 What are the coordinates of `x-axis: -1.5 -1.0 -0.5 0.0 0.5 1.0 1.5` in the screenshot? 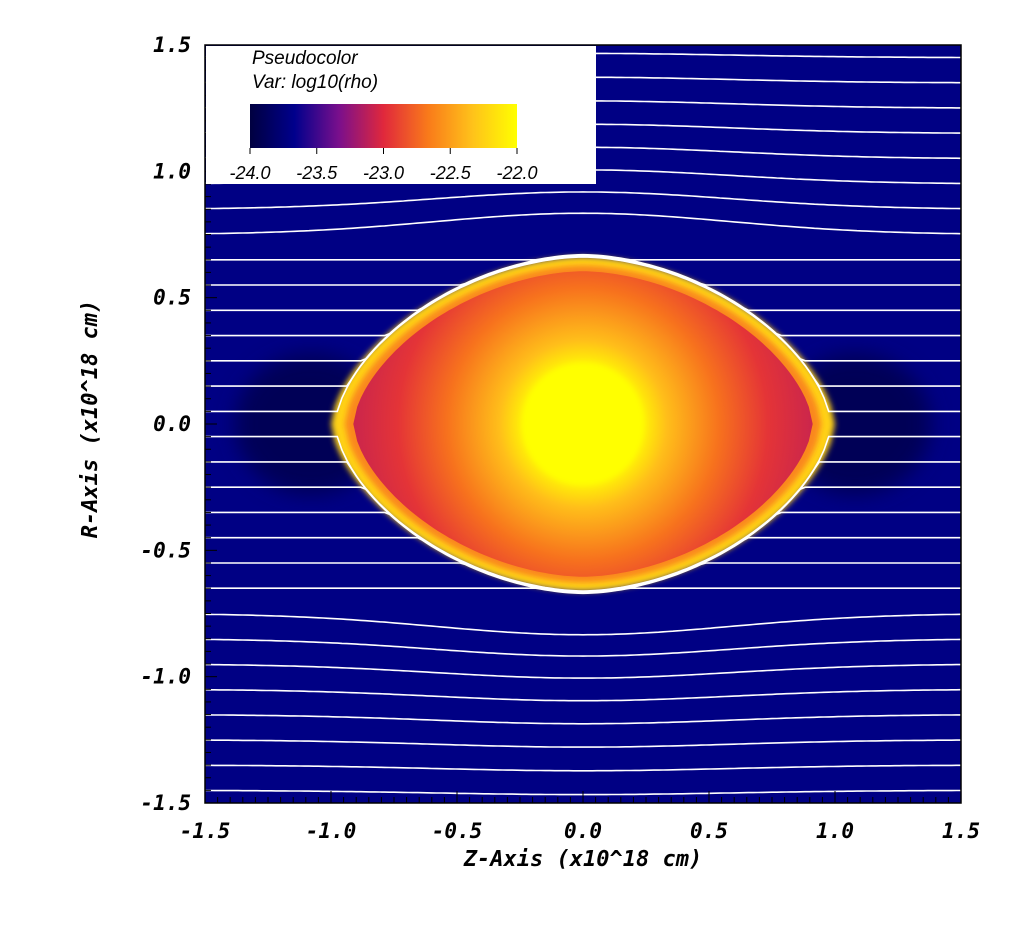 It's located at (580, 817).